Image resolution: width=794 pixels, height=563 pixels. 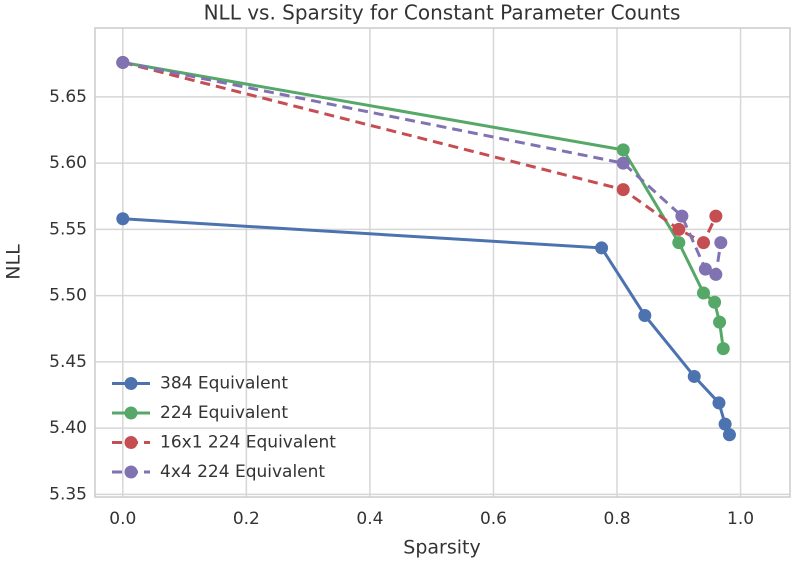 I want to click on legend-label: 16x1 224 Equivalent, so click(x=248, y=443).